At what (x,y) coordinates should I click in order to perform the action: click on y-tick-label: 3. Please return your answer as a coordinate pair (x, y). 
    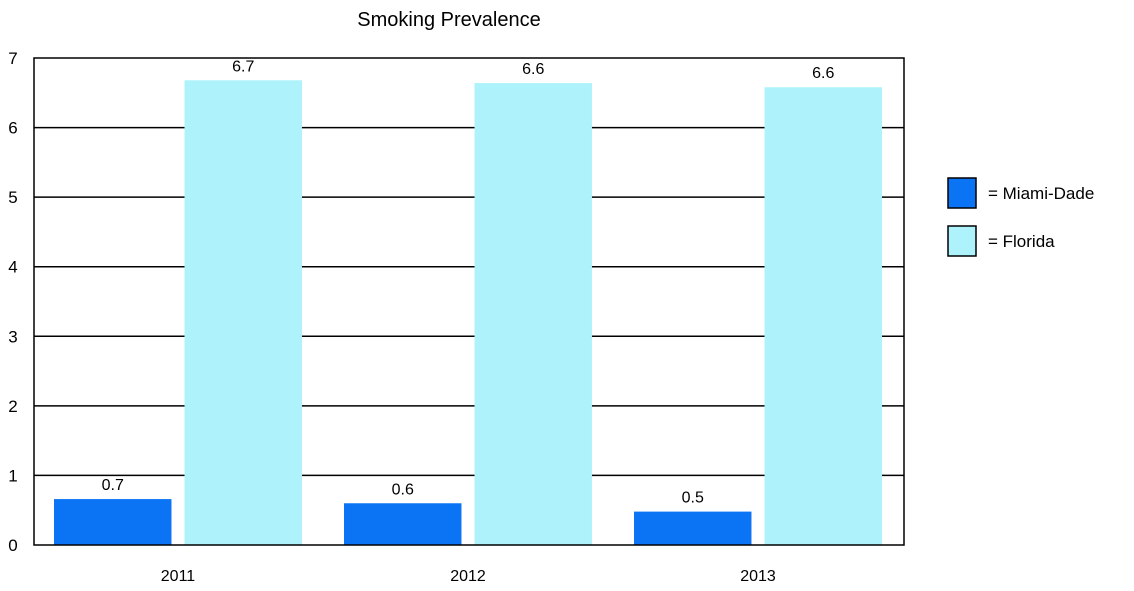
    Looking at the image, I should click on (12, 336).